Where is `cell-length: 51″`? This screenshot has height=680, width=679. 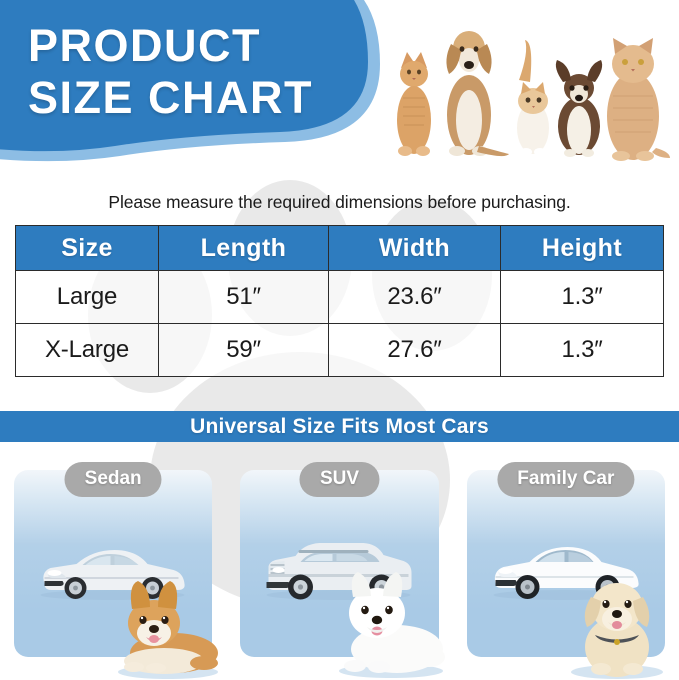 cell-length: 51″ is located at coordinates (243, 297).